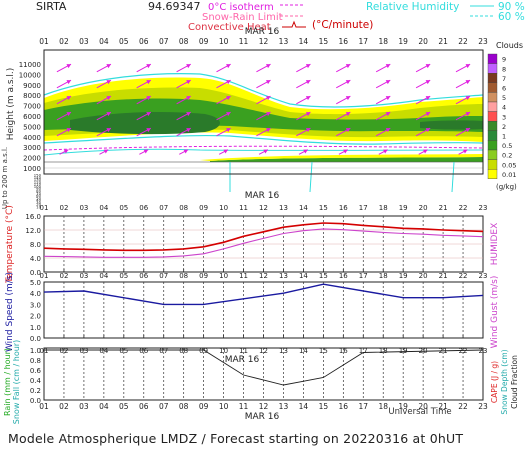  What do you see at coordinates (51, 6) in the screenshot?
I see `station-name: SIRTA` at bounding box center [51, 6].